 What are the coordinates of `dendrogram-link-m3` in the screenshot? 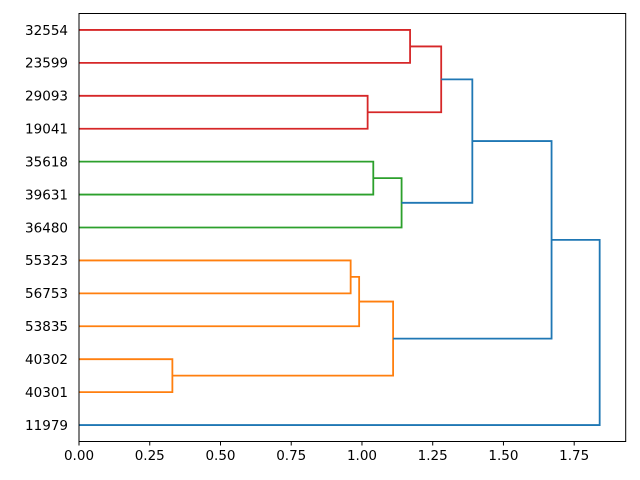 It's located at (220, 301).